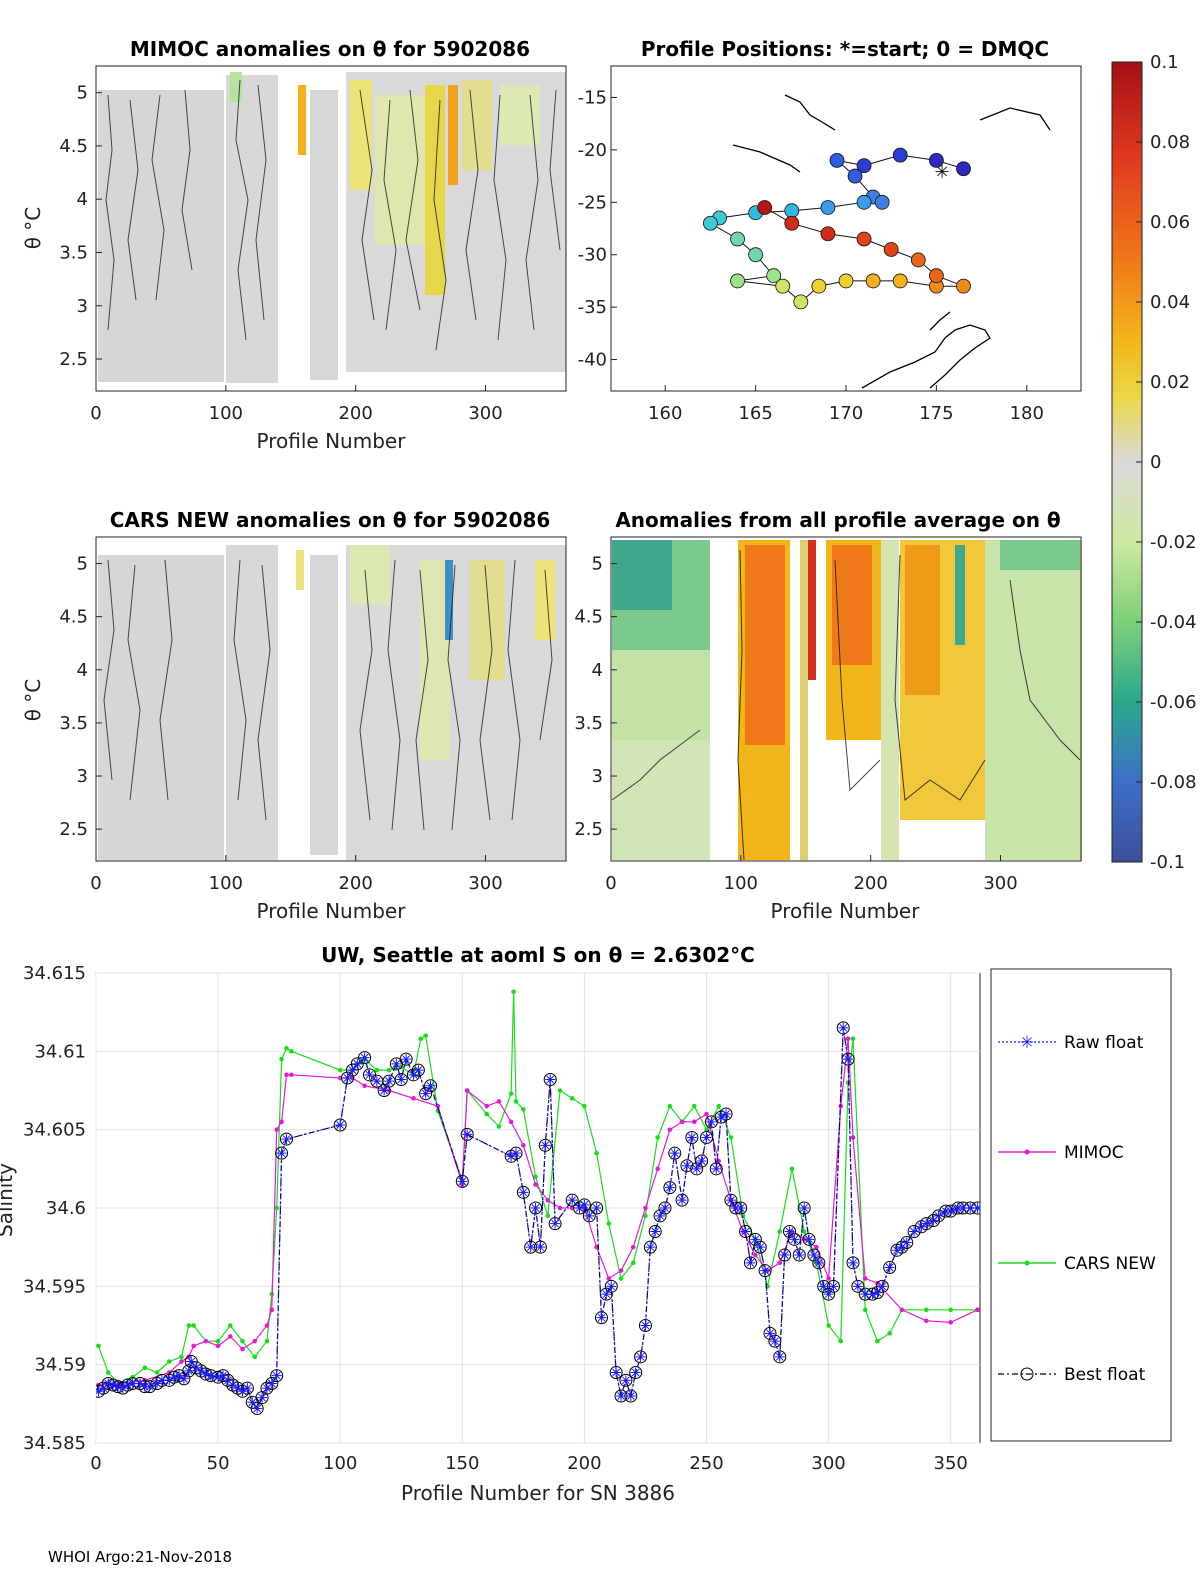  I want to click on allavg-ytick-label: 3, so click(597, 776).